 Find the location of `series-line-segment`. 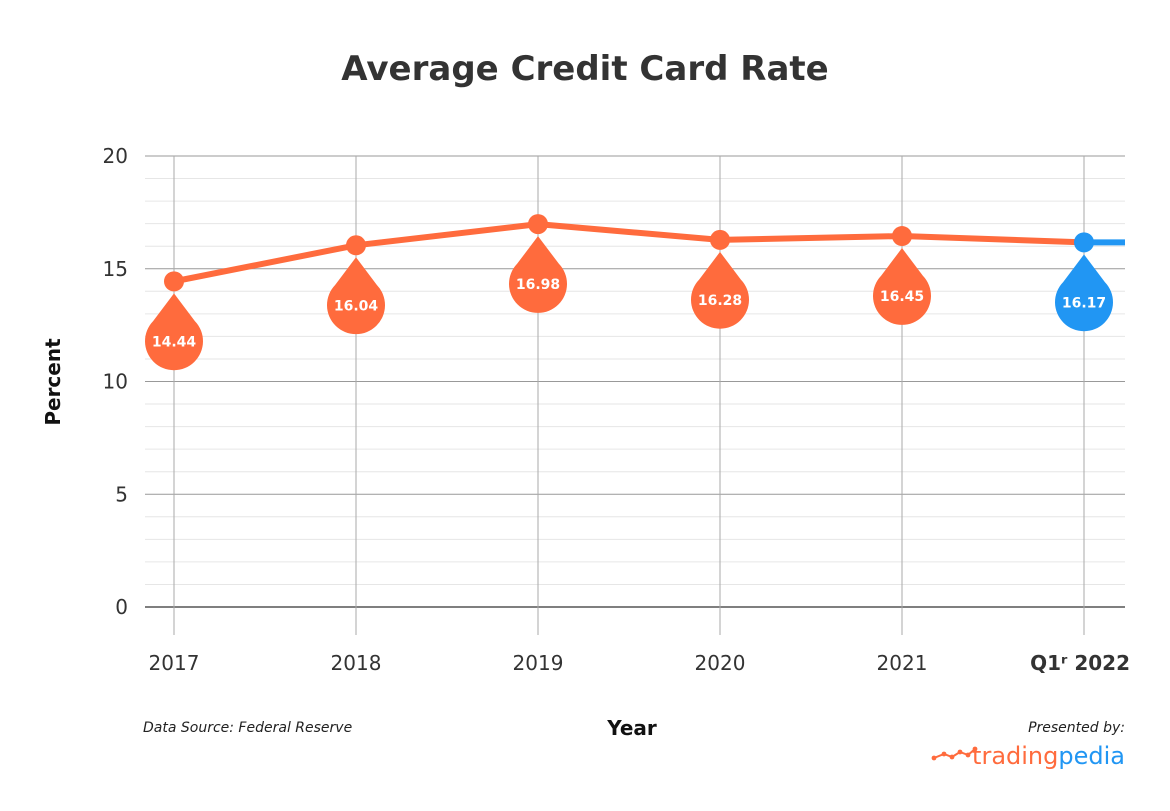

series-line-segment is located at coordinates (629, 253).